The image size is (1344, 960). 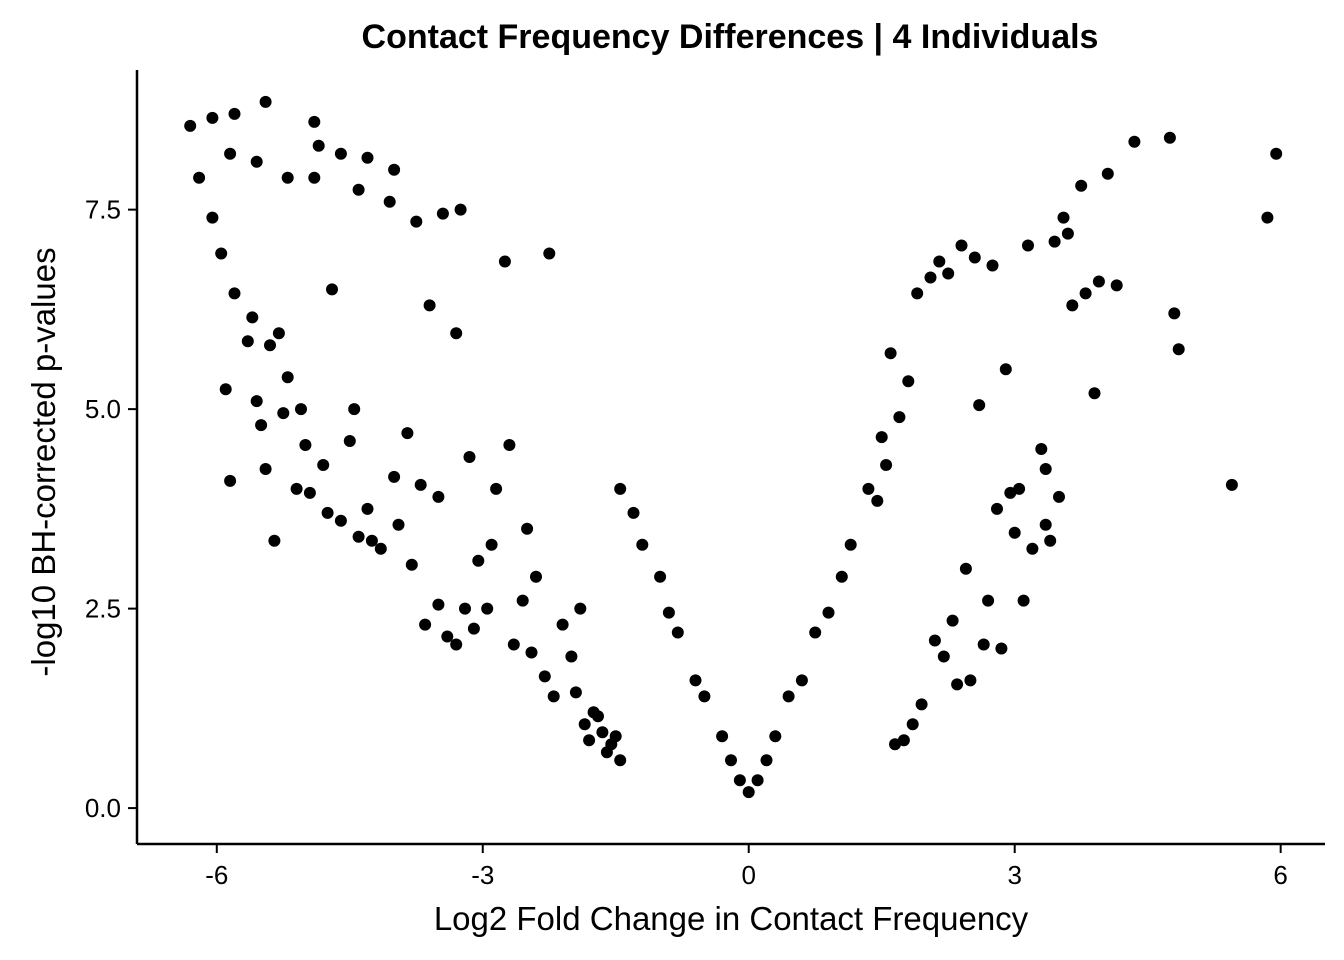 I want to click on y-tick-label: 7.5, so click(x=103, y=210).